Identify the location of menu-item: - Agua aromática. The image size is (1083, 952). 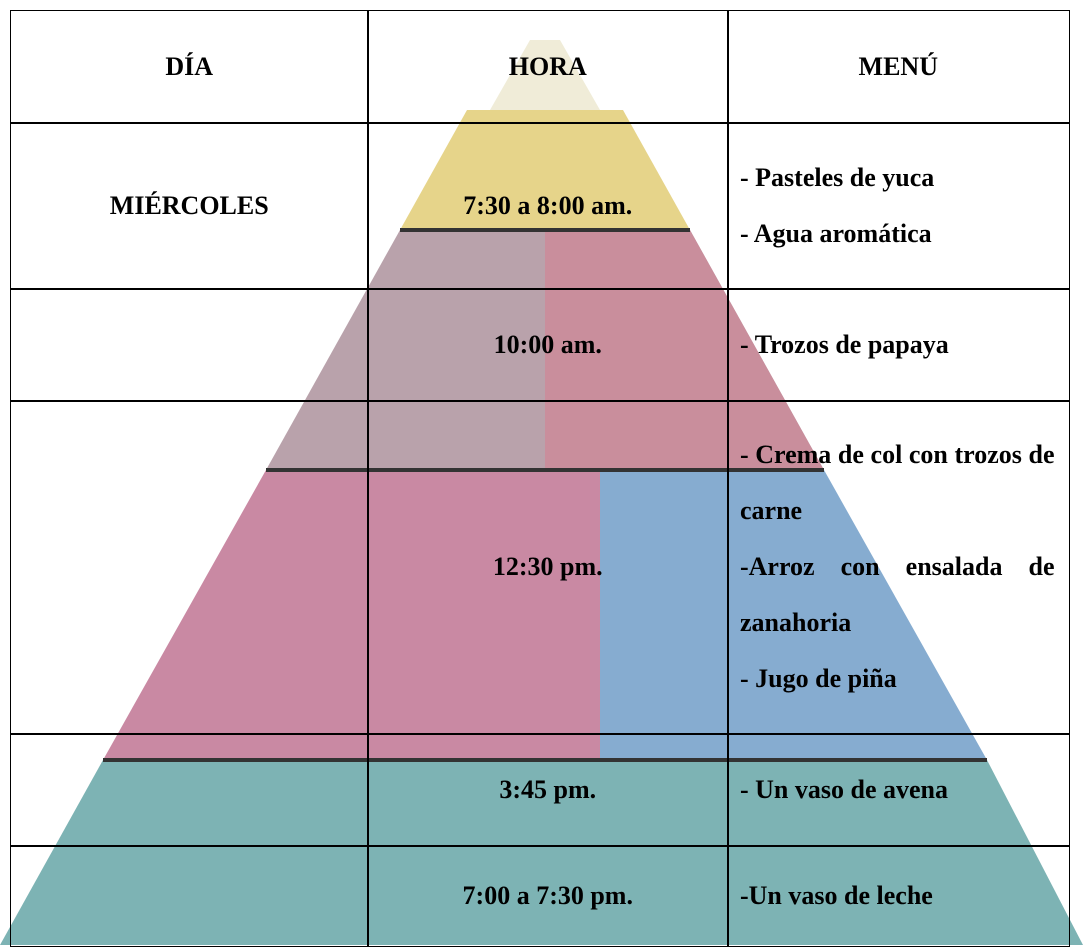
(836, 233).